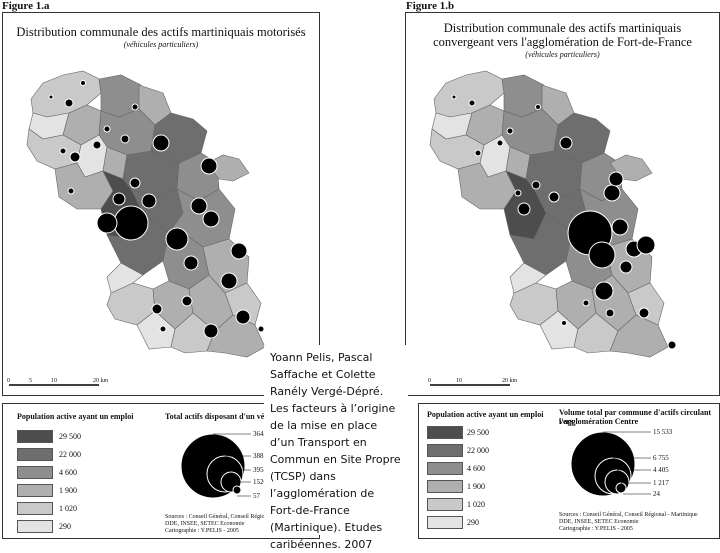  Describe the element at coordinates (661, 483) in the screenshot. I see `legend-b-circle-value-4: 1 217` at that location.